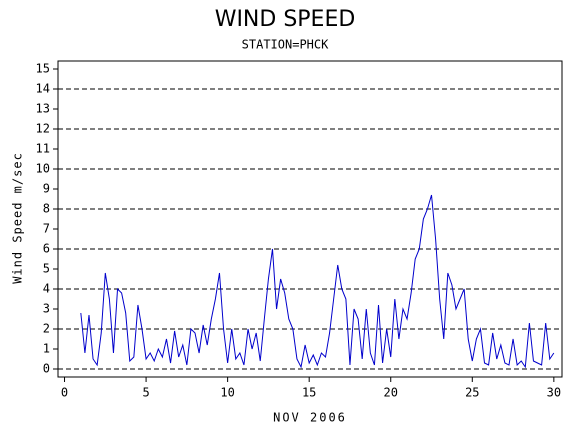 The height and width of the screenshot is (430, 570). I want to click on chart-title: WIND SPEED, so click(285, 19).